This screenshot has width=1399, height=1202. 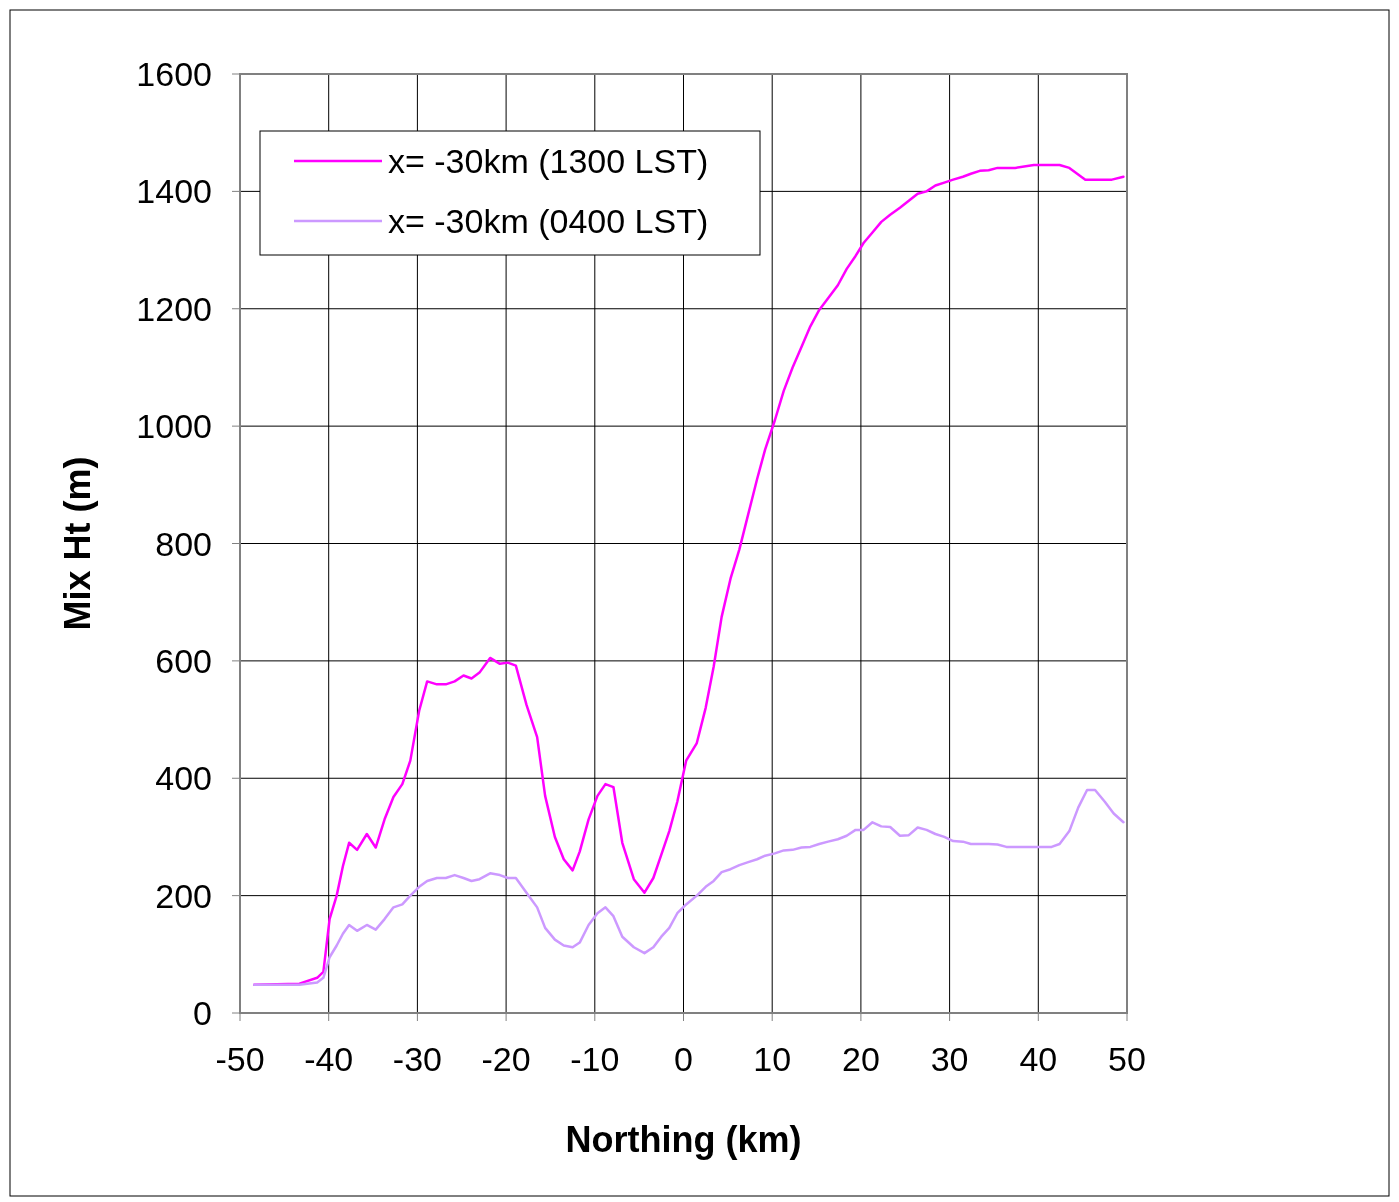 What do you see at coordinates (240, 1059) in the screenshot?
I see `x-tick-label: -50` at bounding box center [240, 1059].